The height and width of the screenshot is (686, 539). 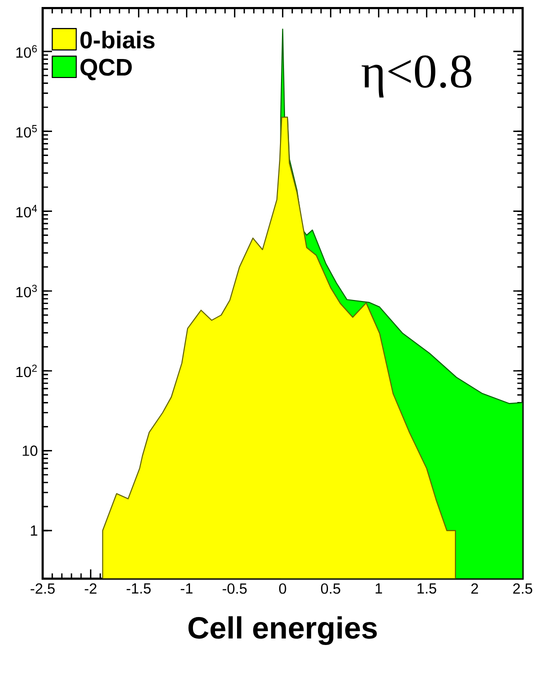 What do you see at coordinates (427, 588) in the screenshot?
I see `x-tick-label: 1.5` at bounding box center [427, 588].